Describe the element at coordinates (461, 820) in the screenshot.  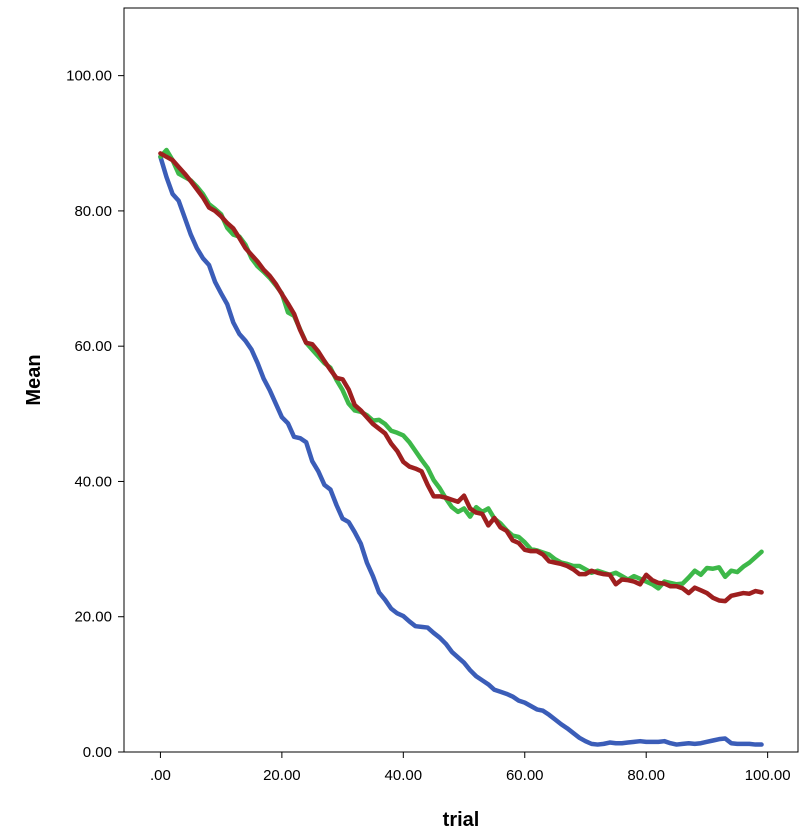
I see `x-axis-title: trial` at that location.